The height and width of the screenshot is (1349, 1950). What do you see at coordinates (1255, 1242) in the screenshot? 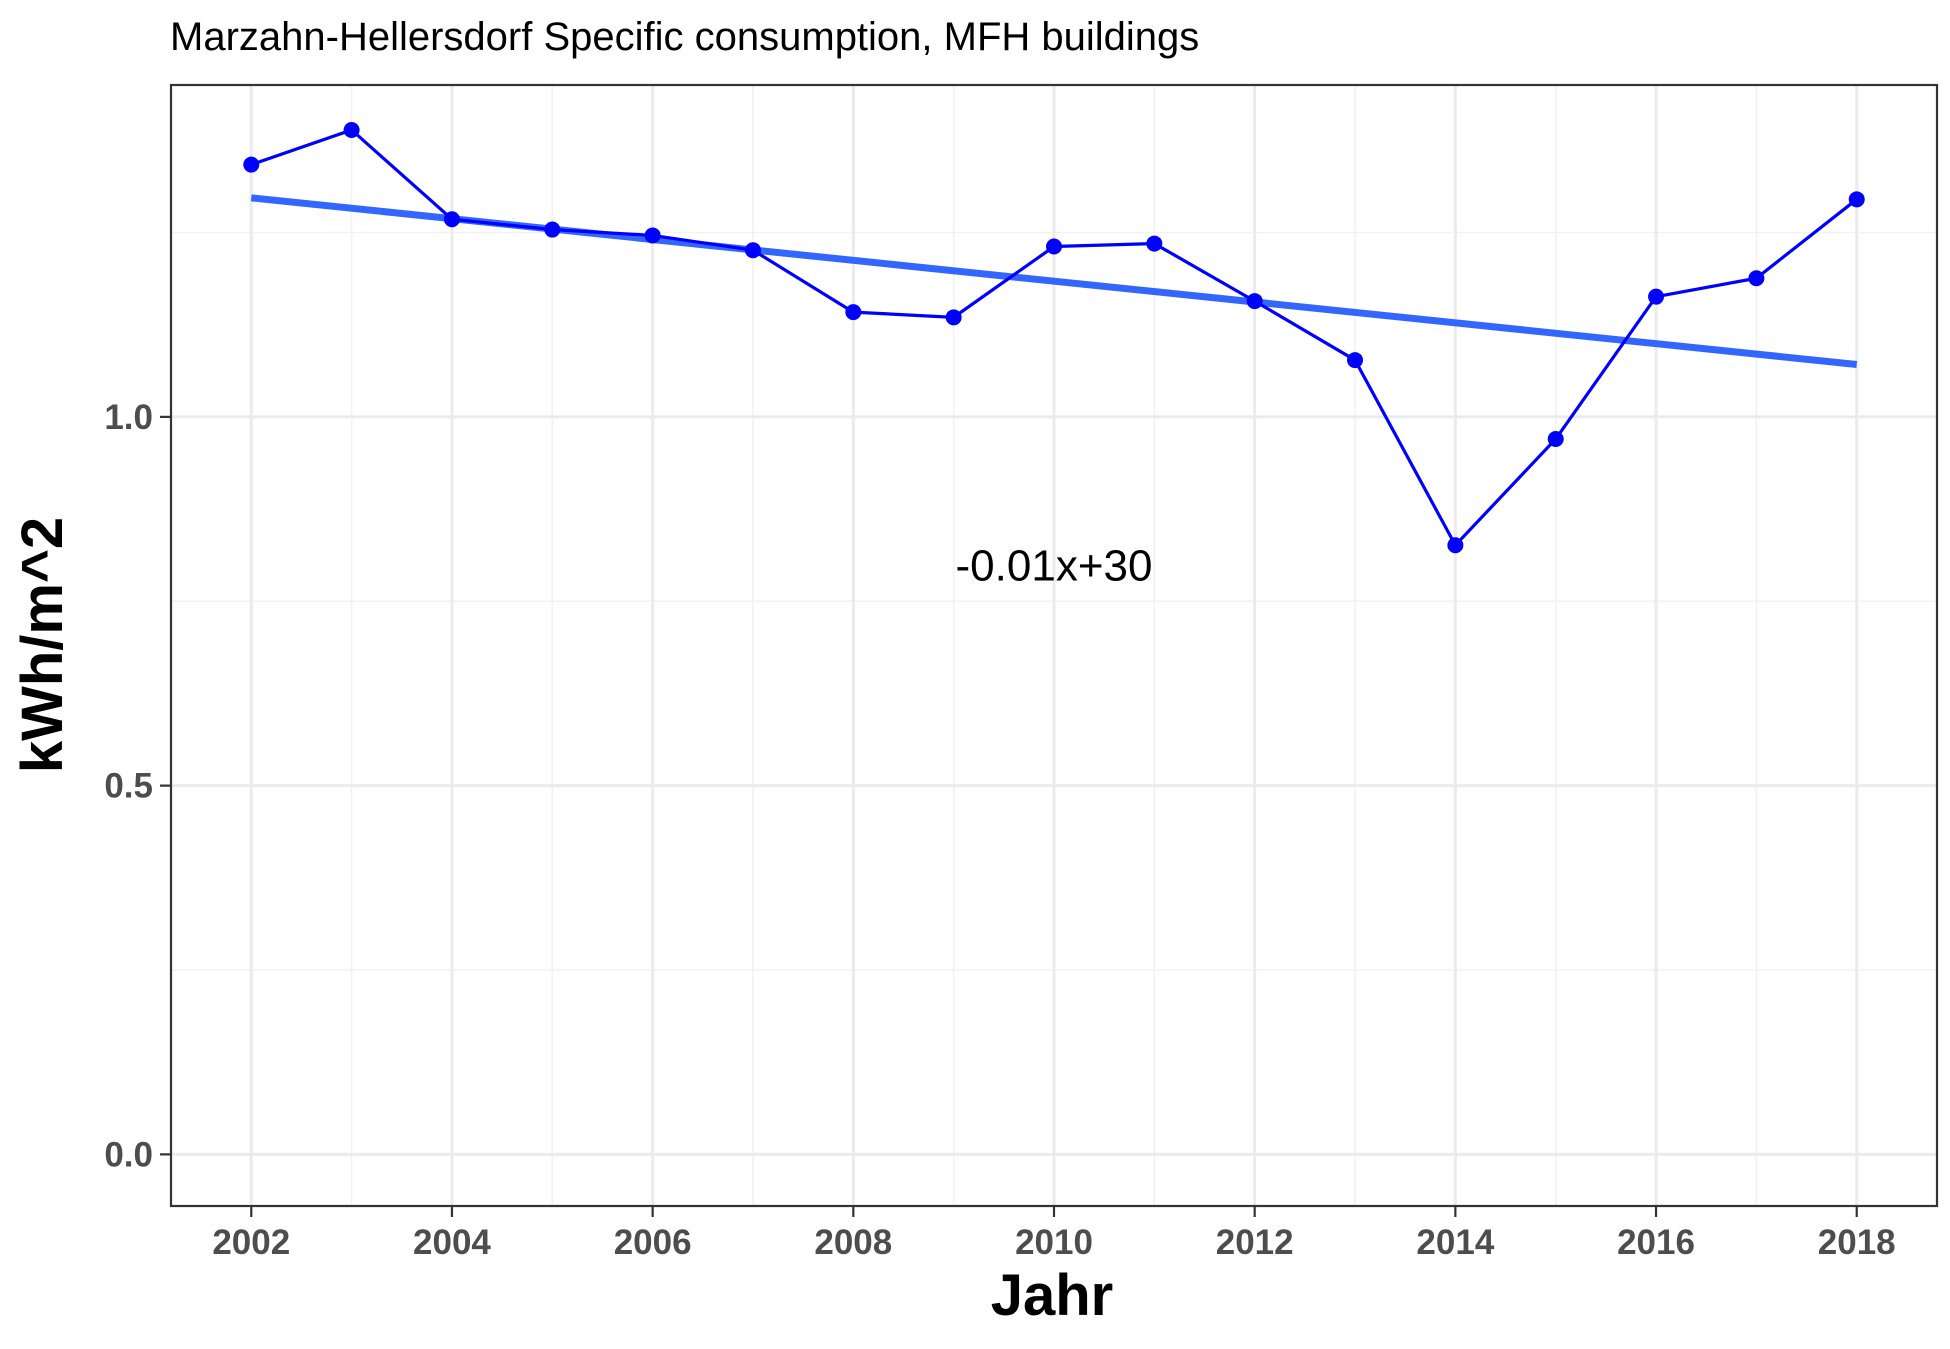
I see `x-tick-label: 2012` at bounding box center [1255, 1242].